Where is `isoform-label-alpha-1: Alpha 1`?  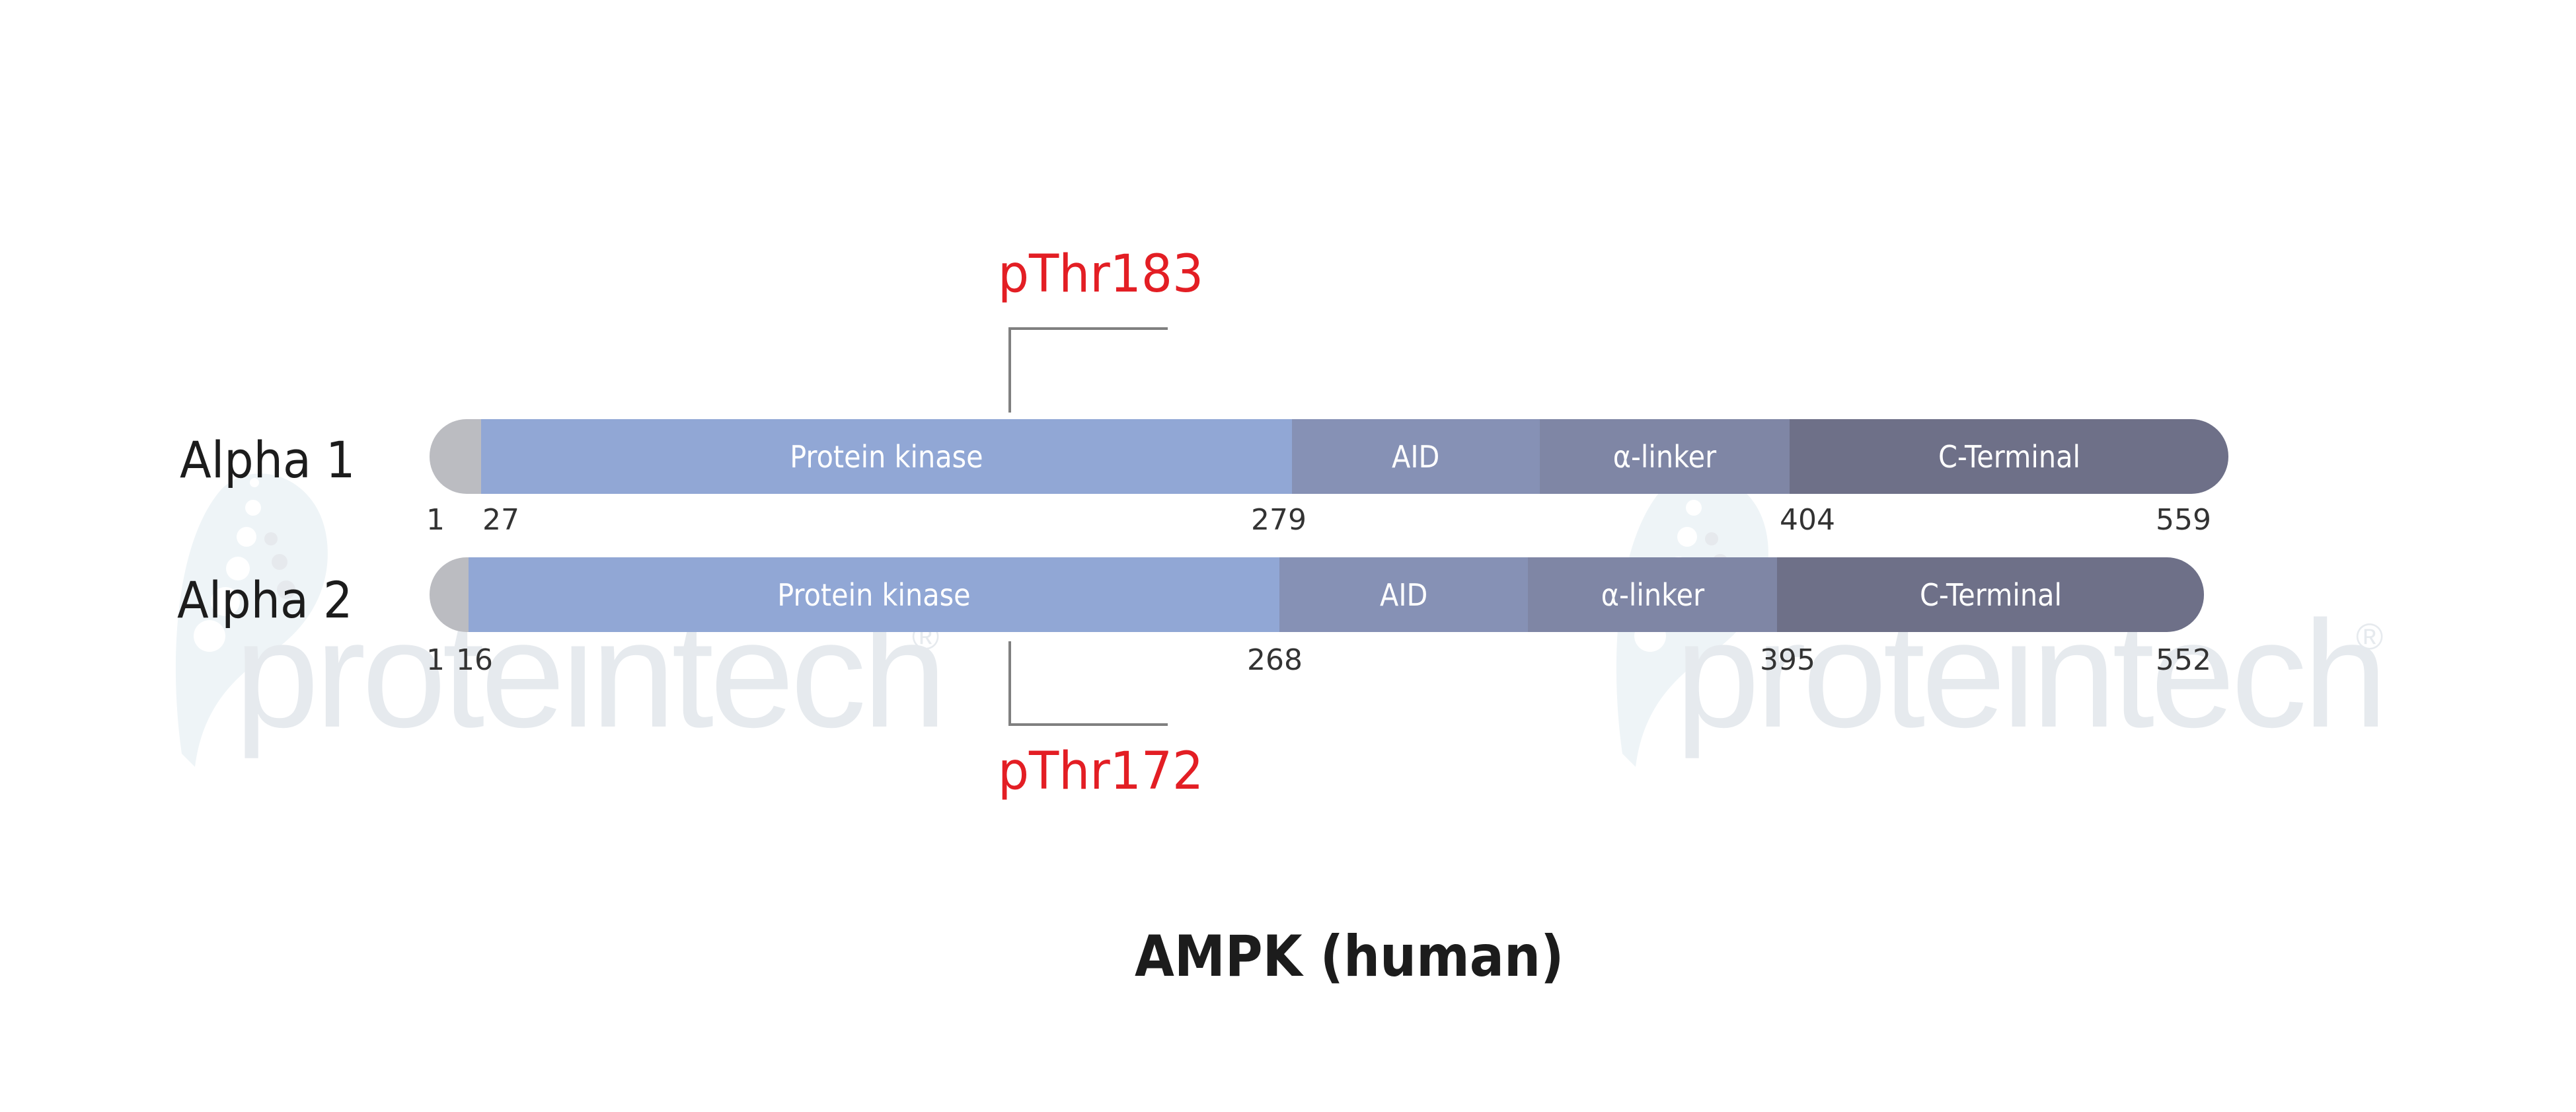 isoform-label-alpha-1: Alpha 1 is located at coordinates (268, 459).